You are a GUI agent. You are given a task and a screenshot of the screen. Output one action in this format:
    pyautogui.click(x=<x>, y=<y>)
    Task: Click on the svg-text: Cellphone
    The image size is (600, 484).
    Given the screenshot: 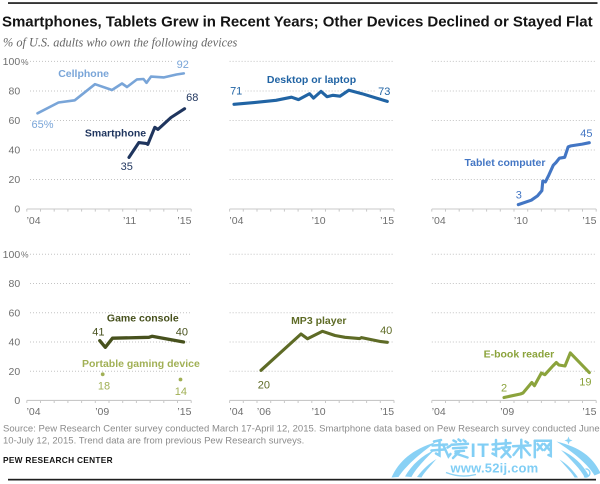 What is the action you would take?
    pyautogui.click(x=83, y=74)
    